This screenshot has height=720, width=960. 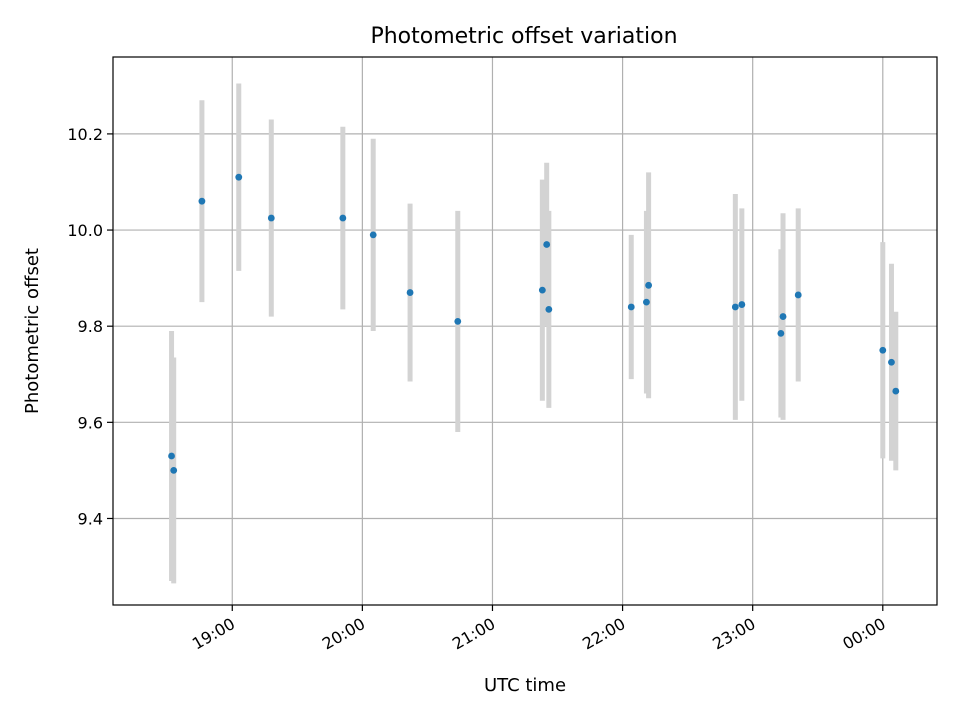 I want to click on y-axis-label: Photometric offset, so click(x=32, y=331).